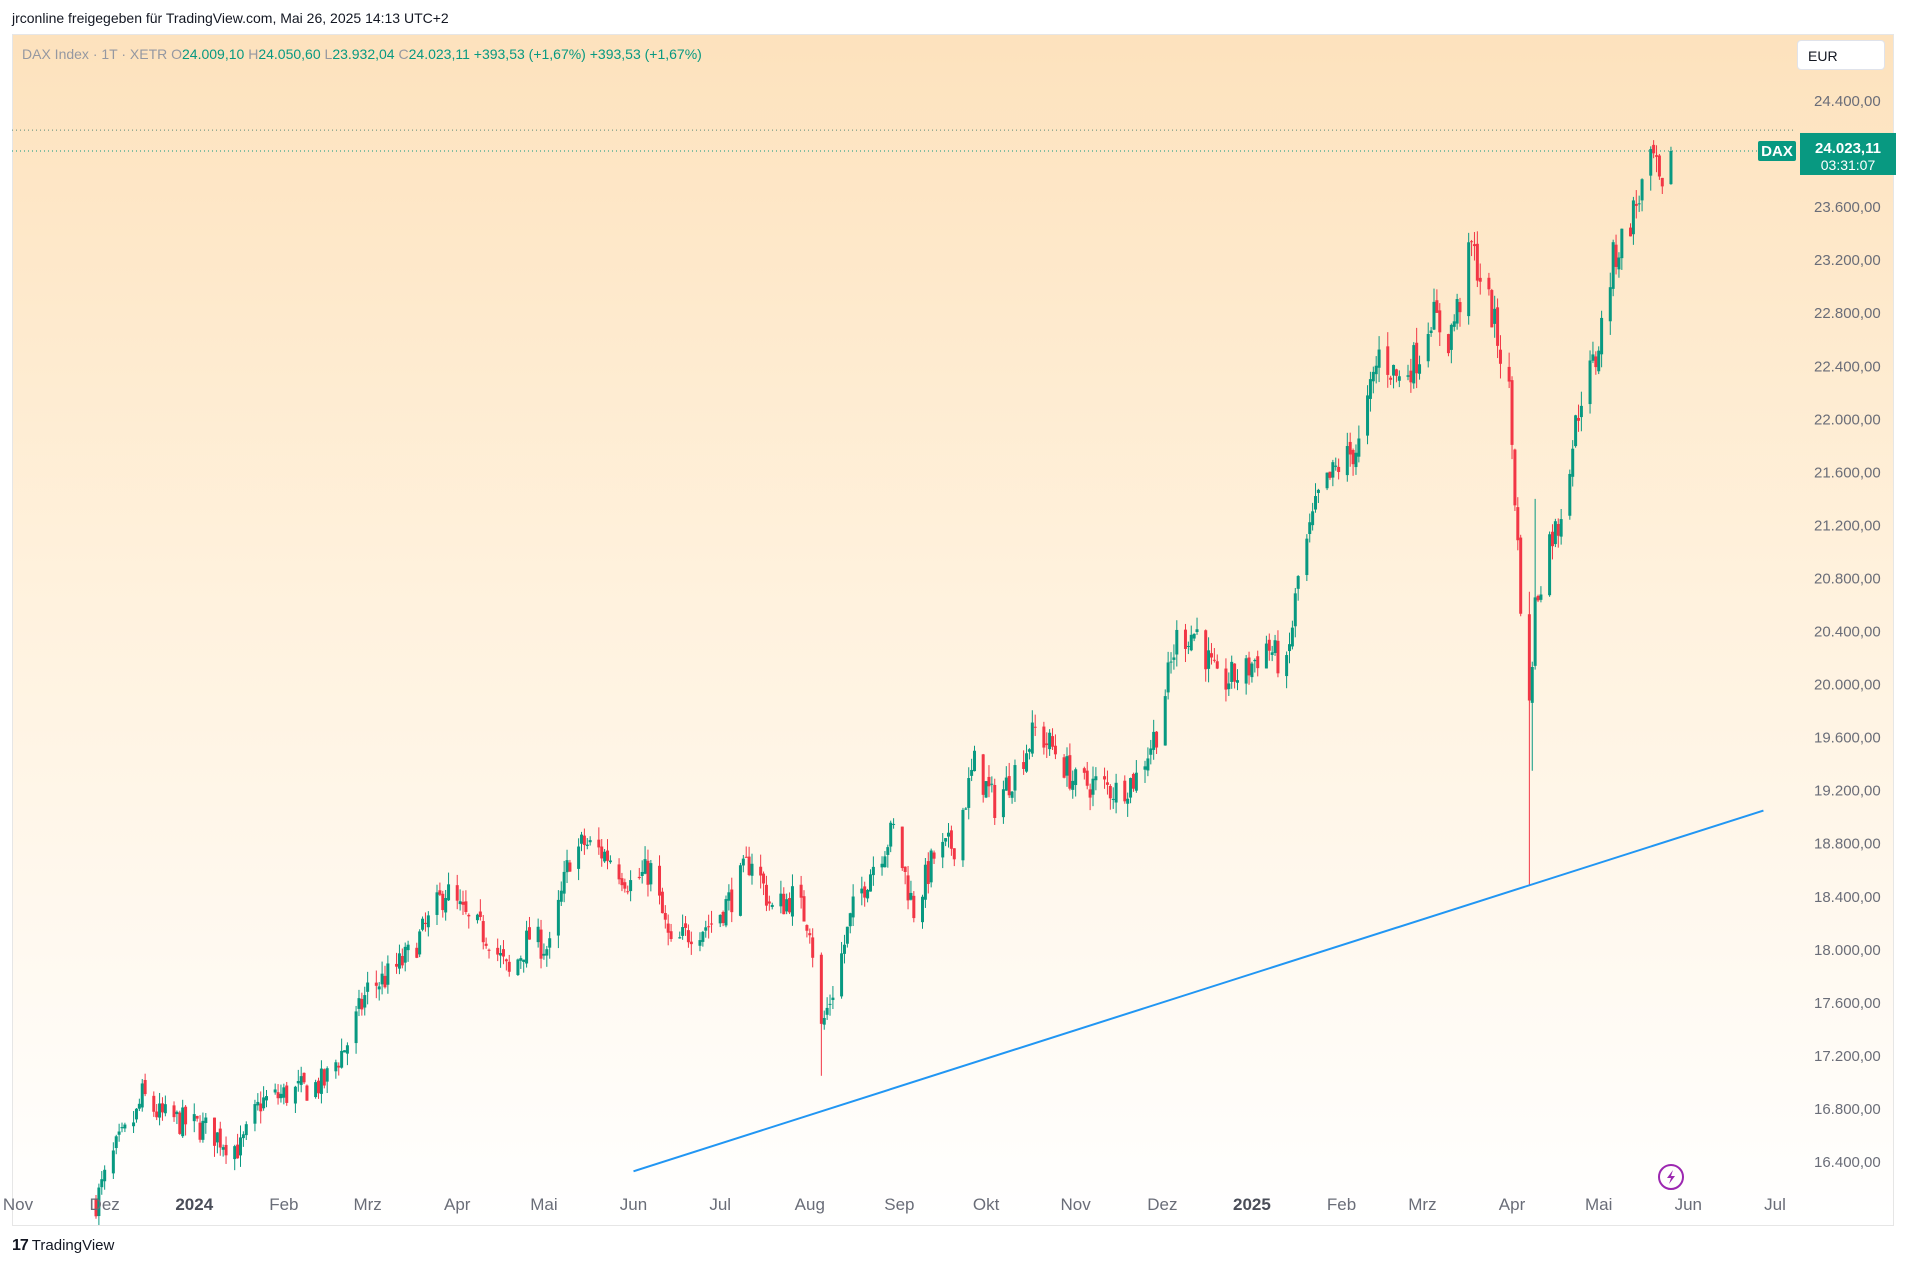 This screenshot has width=1906, height=1267. Describe the element at coordinates (63, 1246) in the screenshot. I see `tradingview-footer: 17 TradingView` at that location.